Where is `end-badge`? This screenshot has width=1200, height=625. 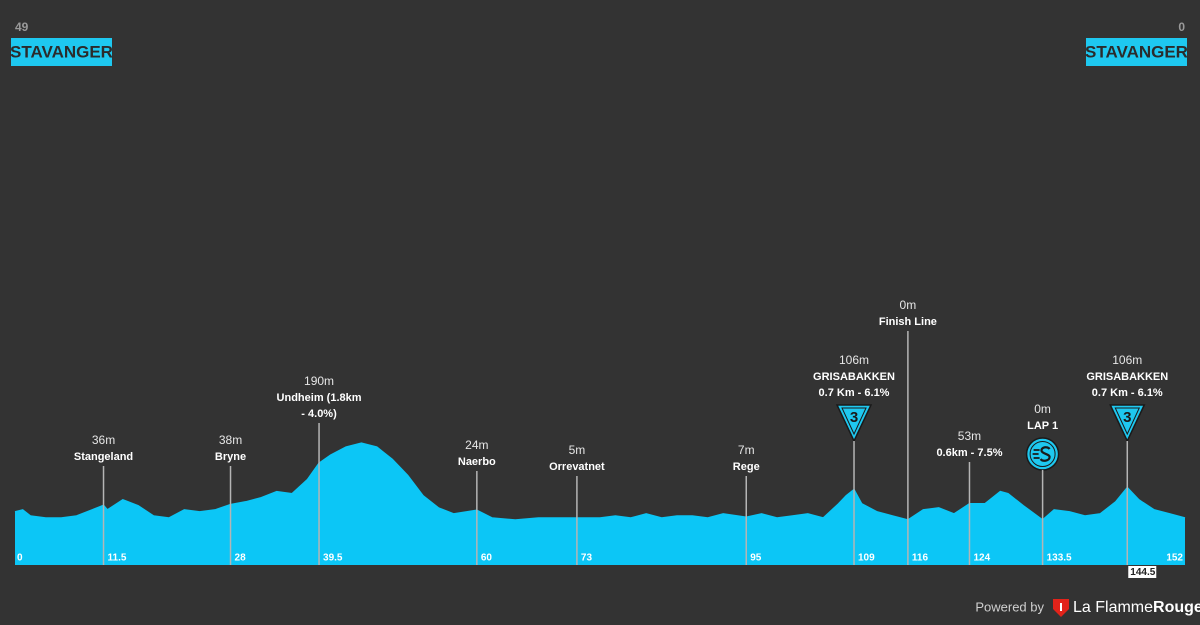
end-badge is located at coordinates (1136, 52).